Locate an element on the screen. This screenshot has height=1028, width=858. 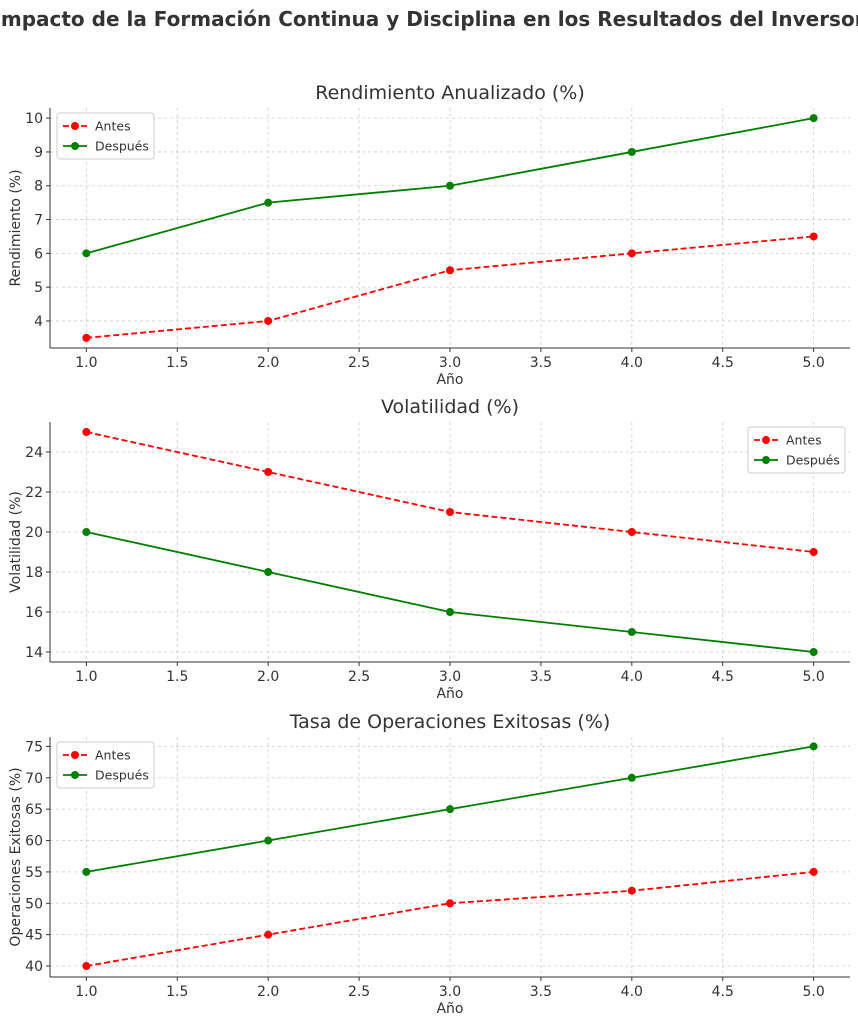
y-tick-label: 9 is located at coordinates (38, 153).